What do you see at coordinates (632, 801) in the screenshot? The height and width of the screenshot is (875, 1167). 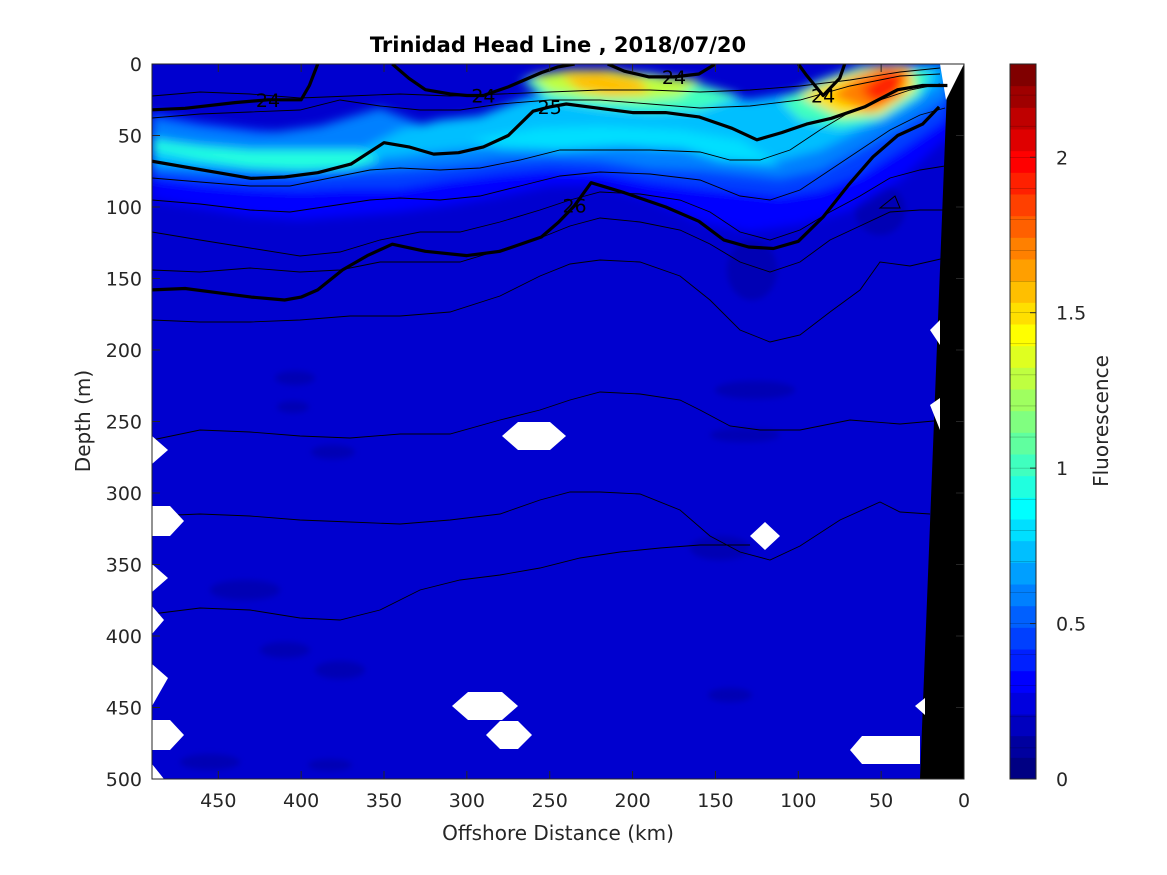 I see `x-tick-label: 200` at bounding box center [632, 801].